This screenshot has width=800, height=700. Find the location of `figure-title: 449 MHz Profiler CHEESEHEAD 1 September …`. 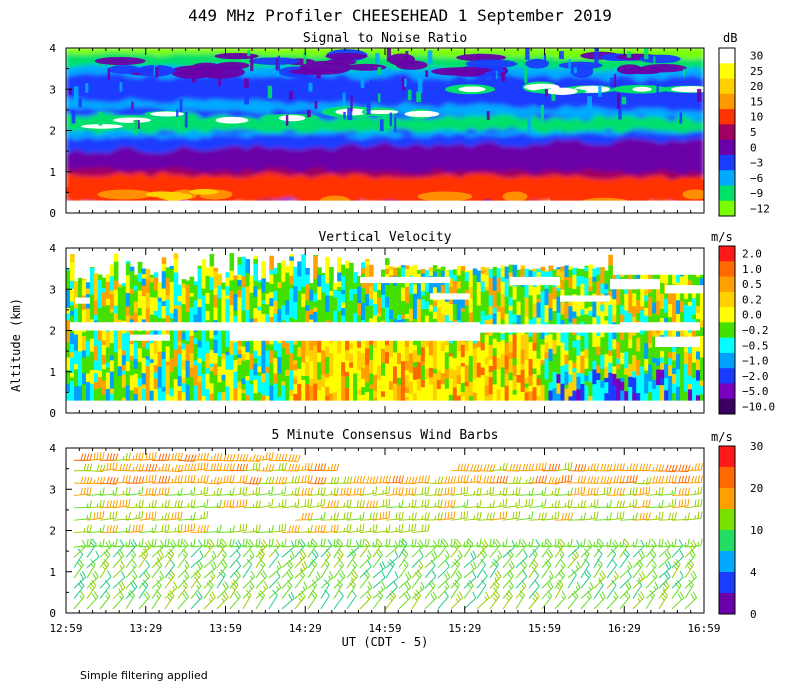

figure-title: 449 MHz Profiler CHEESEHEAD 1 September … is located at coordinates (400, 15).